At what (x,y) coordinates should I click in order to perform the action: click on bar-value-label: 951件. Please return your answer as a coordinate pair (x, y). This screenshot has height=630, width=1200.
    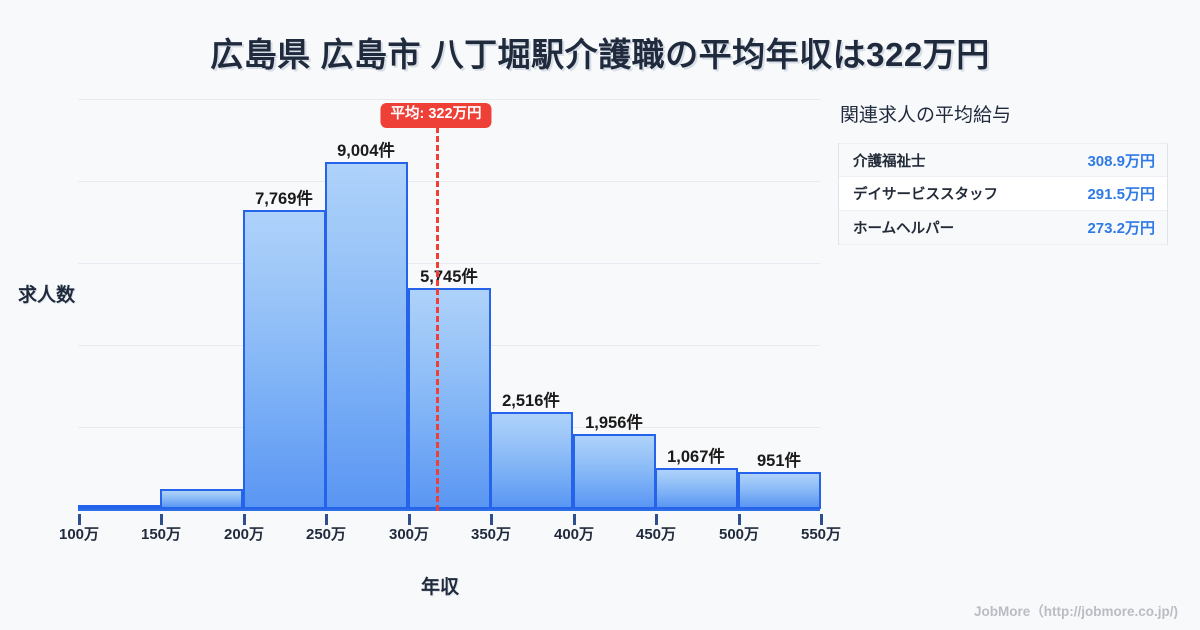
    Looking at the image, I should click on (779, 461).